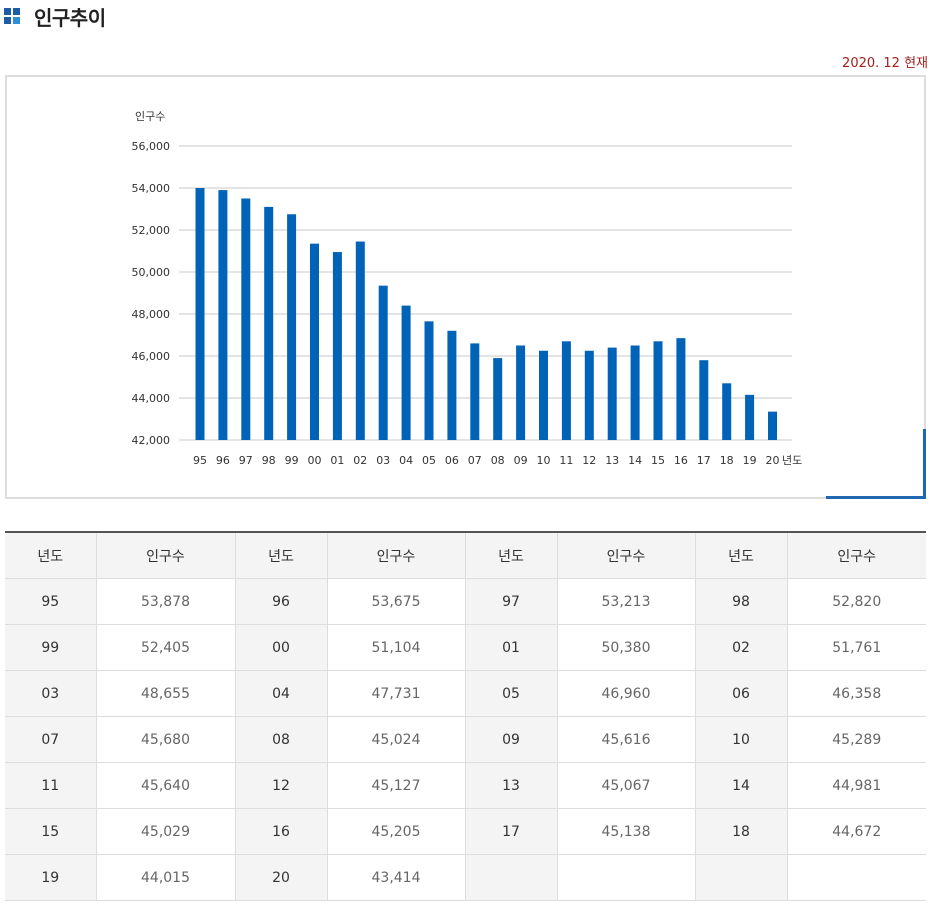 The height and width of the screenshot is (906, 934). What do you see at coordinates (51, 785) in the screenshot?
I see `year-cell: 11` at bounding box center [51, 785].